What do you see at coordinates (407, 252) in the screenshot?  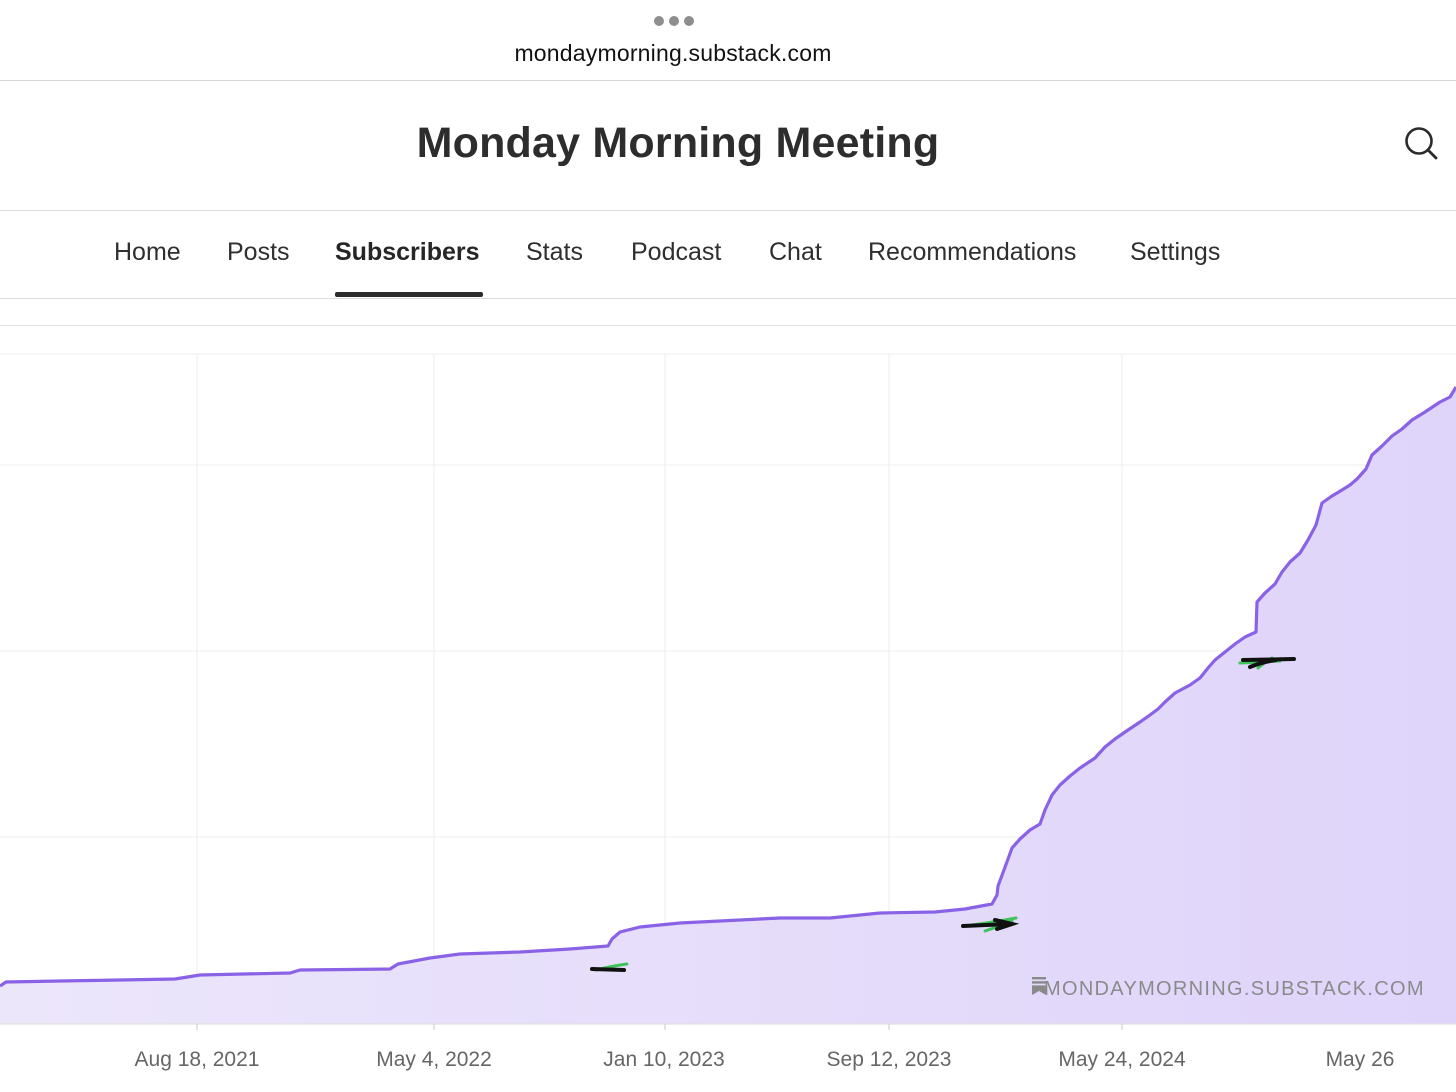 I see `tab-subscribers: Subscribers` at bounding box center [407, 252].